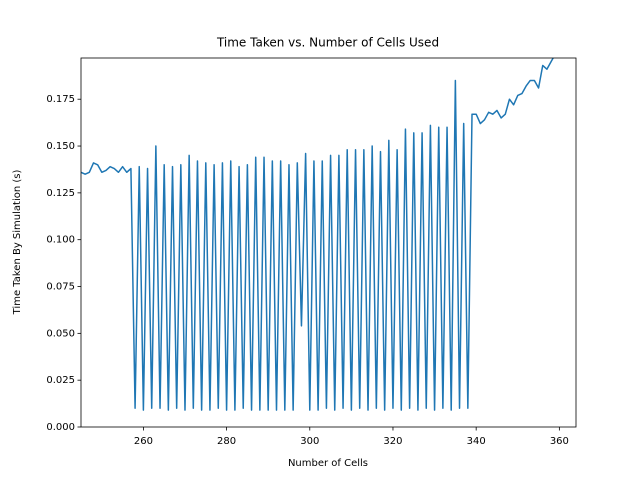  I want to click on y-tick-label: 0.050, so click(60, 333).